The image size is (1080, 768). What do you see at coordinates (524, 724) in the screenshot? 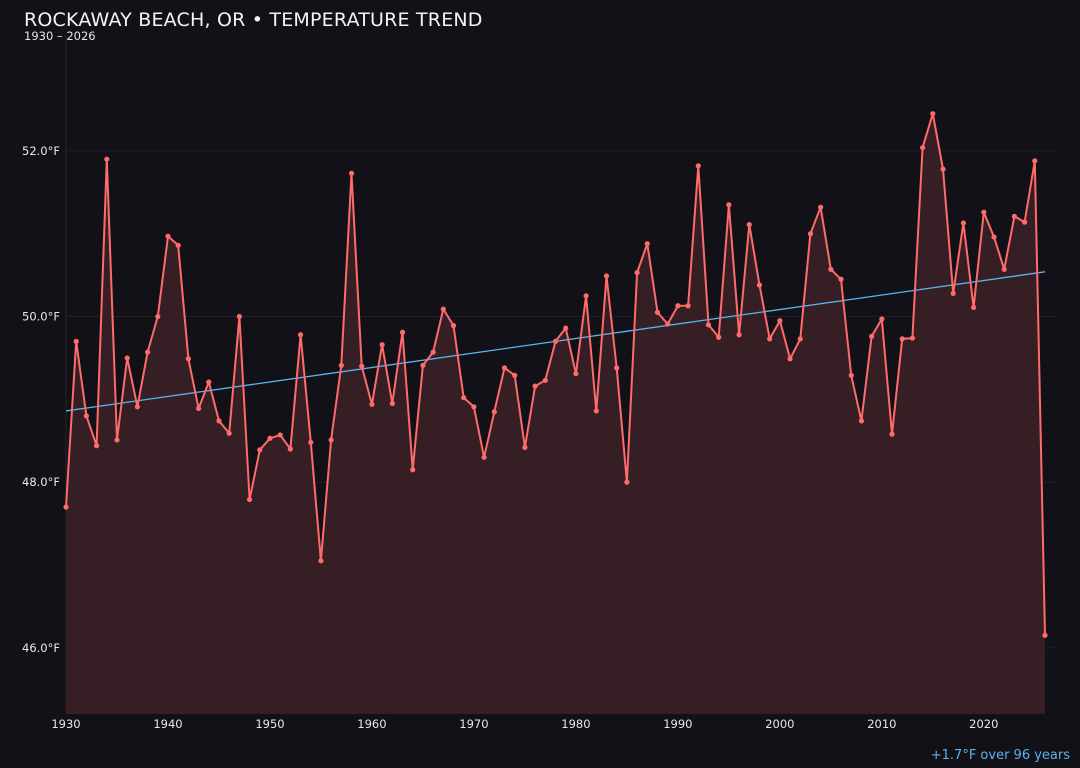
I see `x-axis: 1930 1940 1950 1960 1970 1980 1990 2000 2010 2020` at bounding box center [524, 724].